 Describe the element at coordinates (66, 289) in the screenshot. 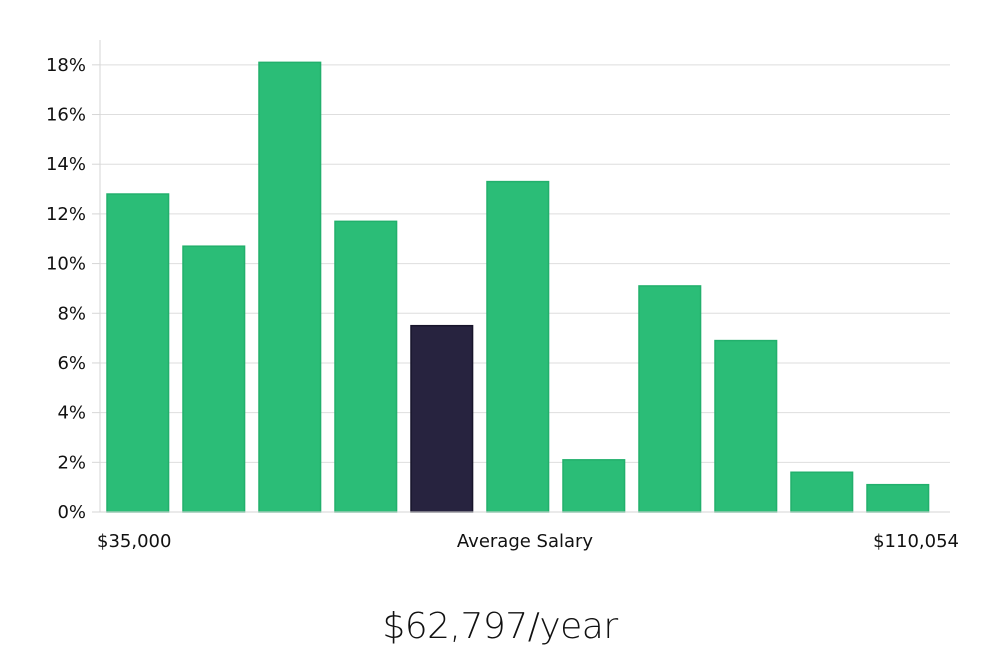

I see `y-tick-labels: 0% 2% 4% 6% 8% 10% 12% 14% 16% 18%` at that location.